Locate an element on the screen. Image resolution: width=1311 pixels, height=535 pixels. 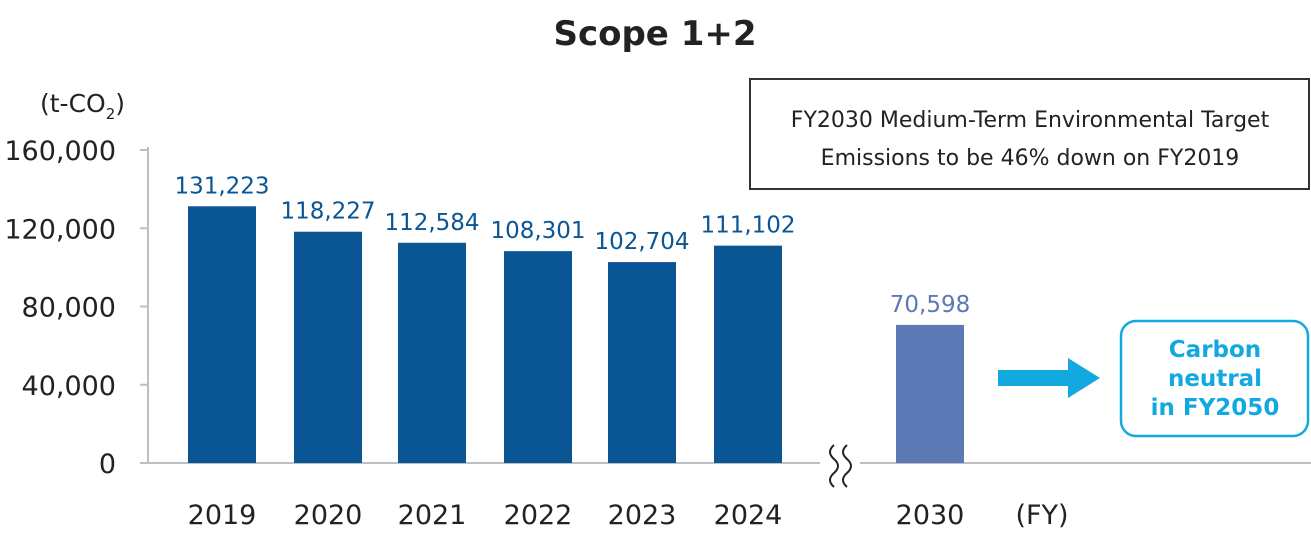
x-tick-label-2020: 2020 is located at coordinates (328, 515).